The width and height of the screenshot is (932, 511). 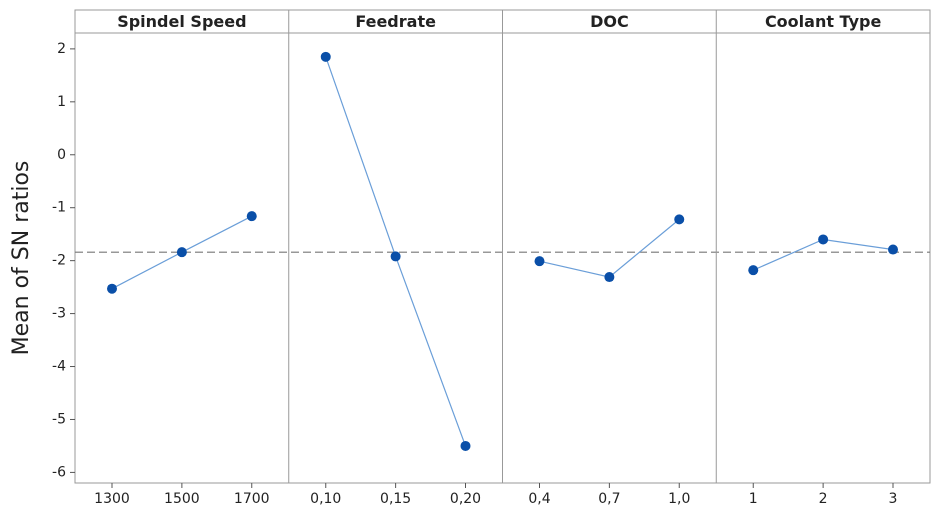 I want to click on y-tick-label: -4, so click(x=59, y=367).